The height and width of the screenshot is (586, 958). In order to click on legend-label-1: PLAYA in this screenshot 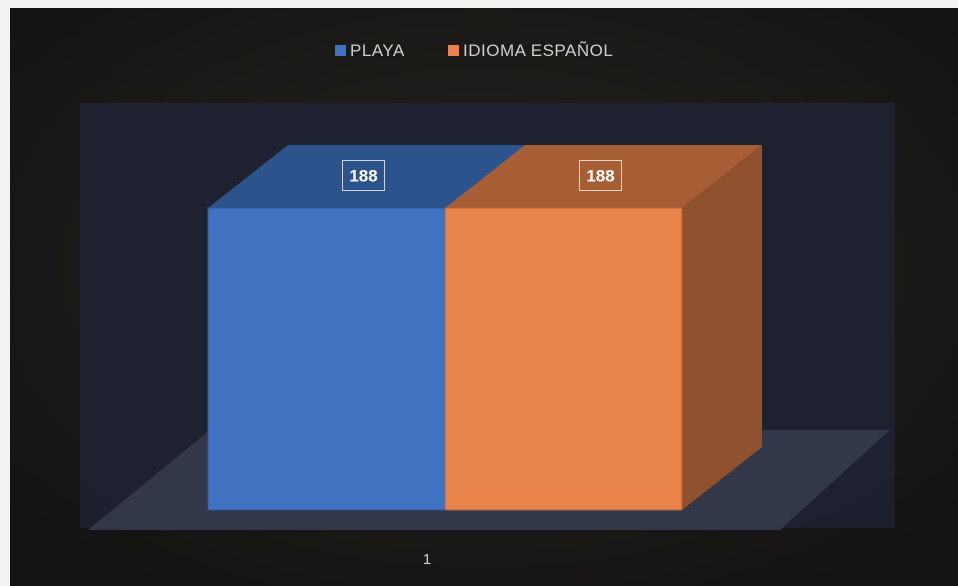, I will do `click(377, 50)`.